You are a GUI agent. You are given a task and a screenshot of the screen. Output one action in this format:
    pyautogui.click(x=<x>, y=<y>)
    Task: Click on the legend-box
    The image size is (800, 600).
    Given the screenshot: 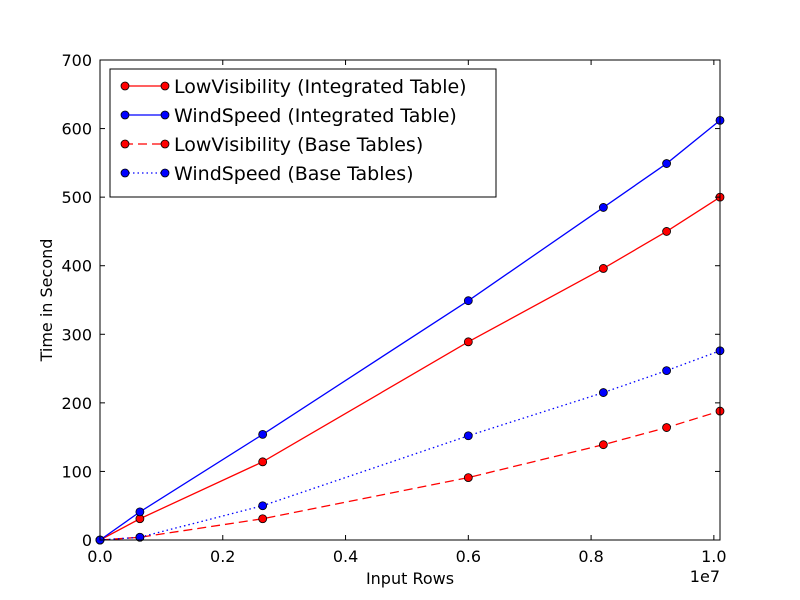 What is the action you would take?
    pyautogui.click(x=303, y=133)
    